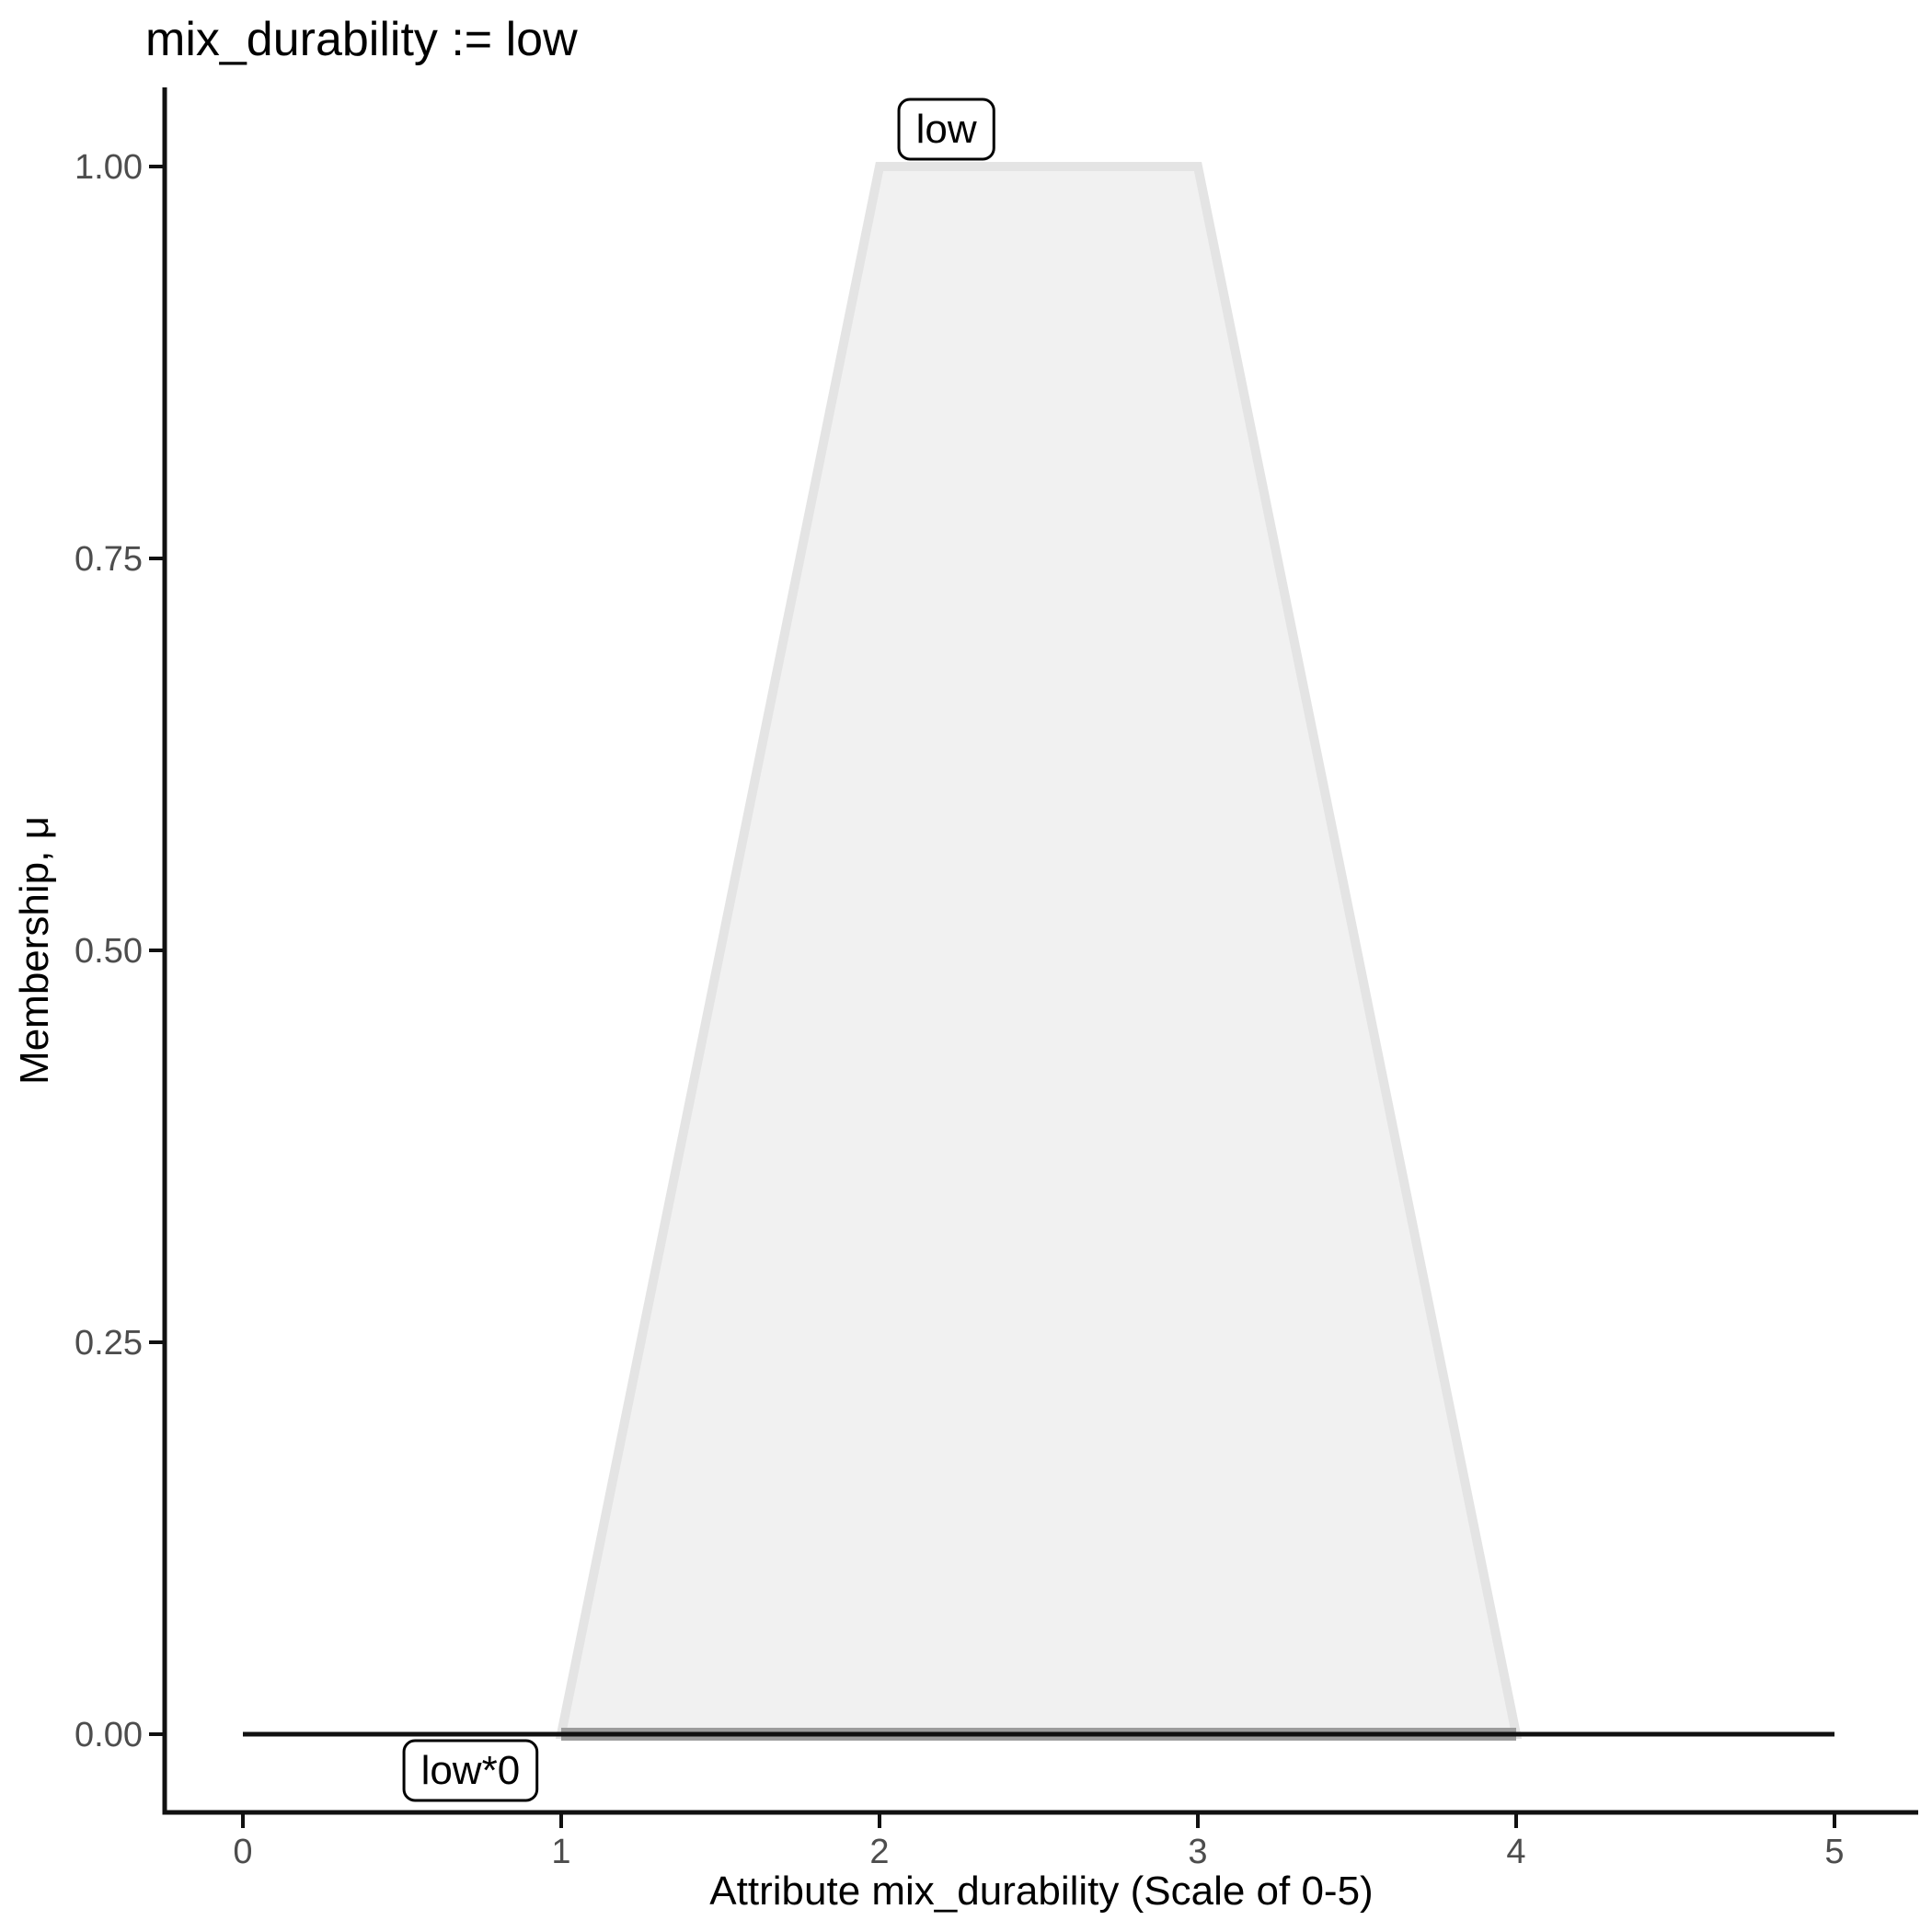 The image size is (1932, 1932). I want to click on series-label-text-low: low, so click(947, 129).